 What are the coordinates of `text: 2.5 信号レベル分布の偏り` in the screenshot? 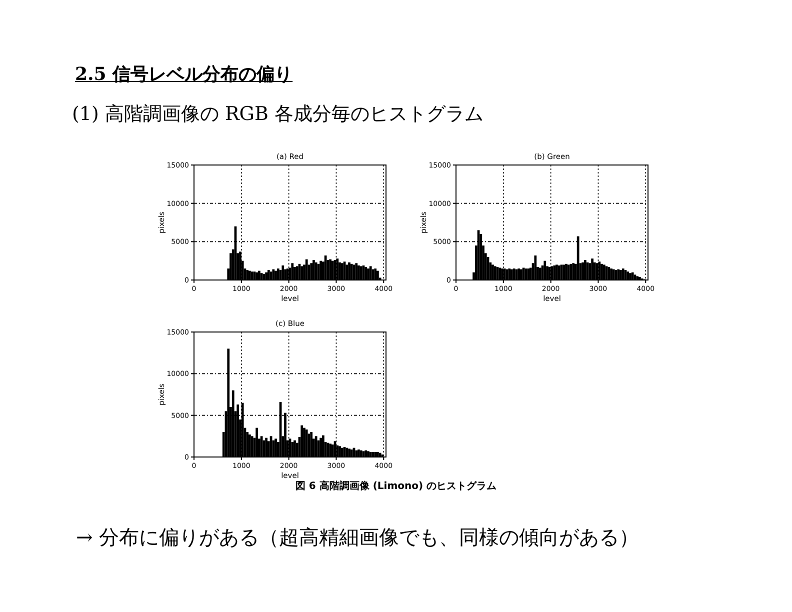 It's located at (184, 74).